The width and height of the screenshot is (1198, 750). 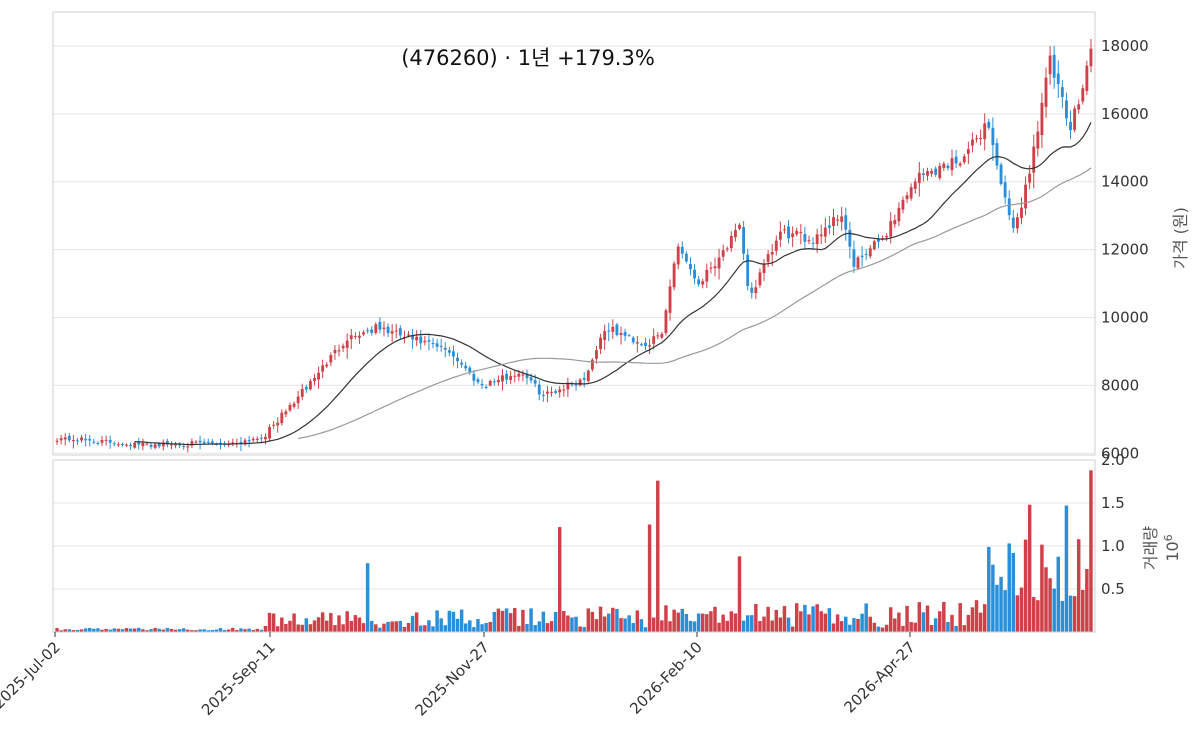 I want to click on price-tick-label: 18000, so click(x=1125, y=46).